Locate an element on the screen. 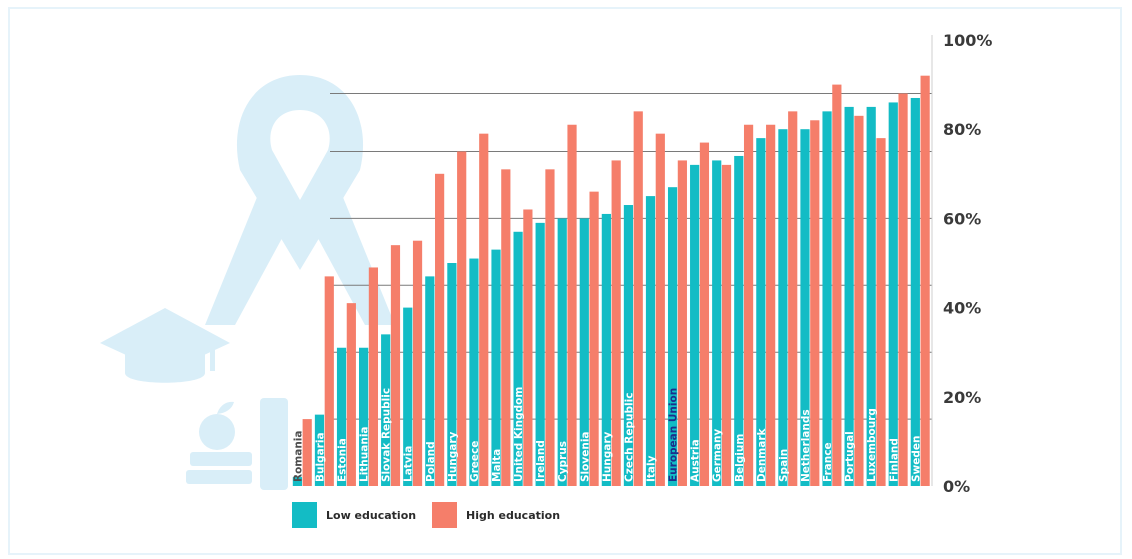 The width and height of the screenshot is (1132, 559). category-label-15: Hungary is located at coordinates (607, 456).